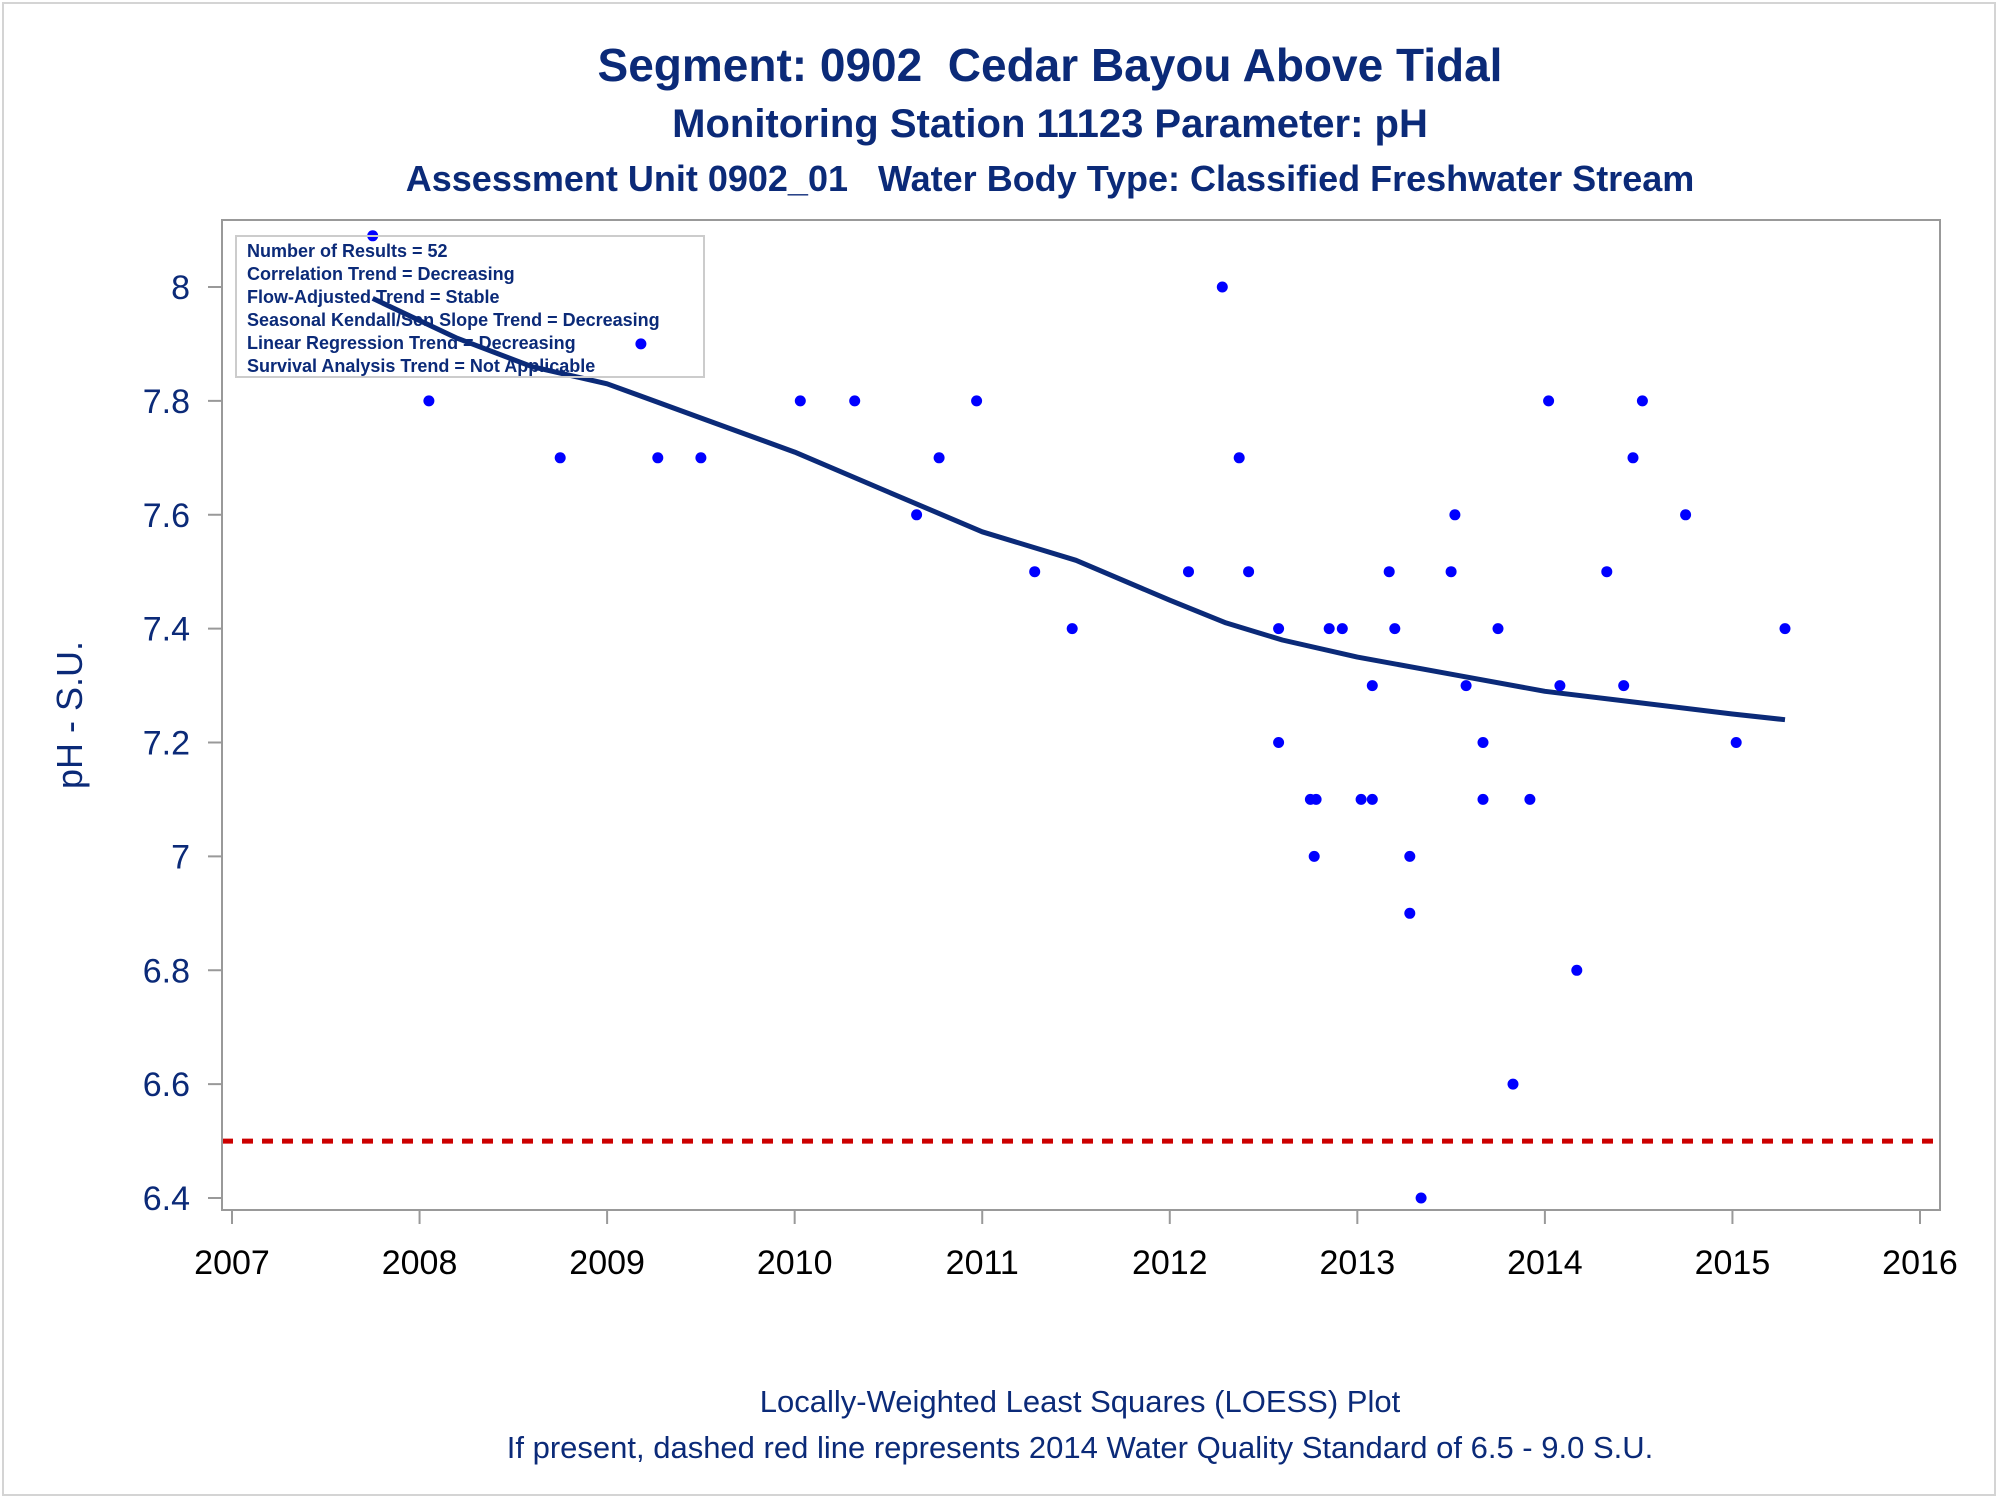 Image resolution: width=2000 pixels, height=1500 pixels. I want to click on y-tick-label: 6.8, so click(166, 971).